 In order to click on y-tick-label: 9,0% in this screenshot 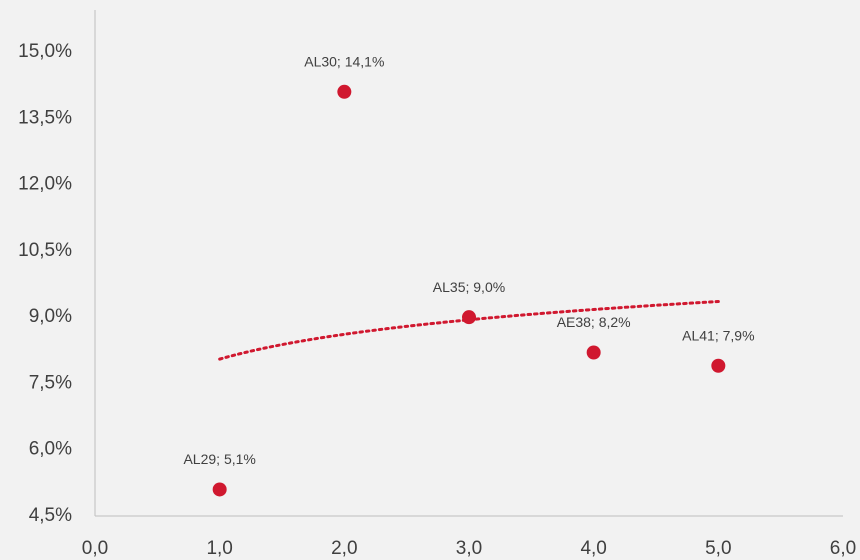, I will do `click(50, 316)`.